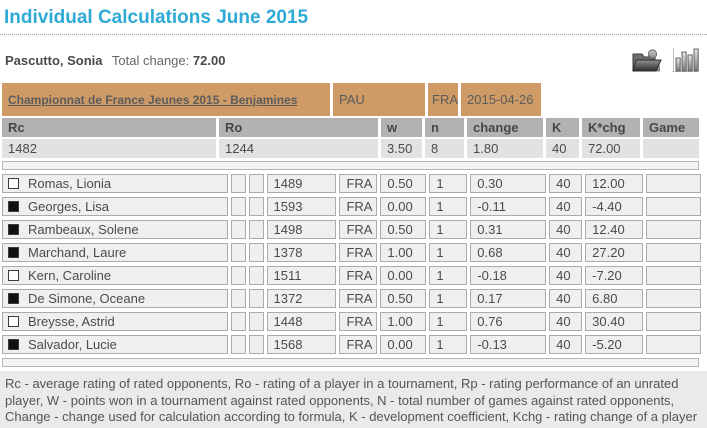 Image resolution: width=707 pixels, height=428 pixels. I want to click on total-change-label: Total change:, so click(150, 60).